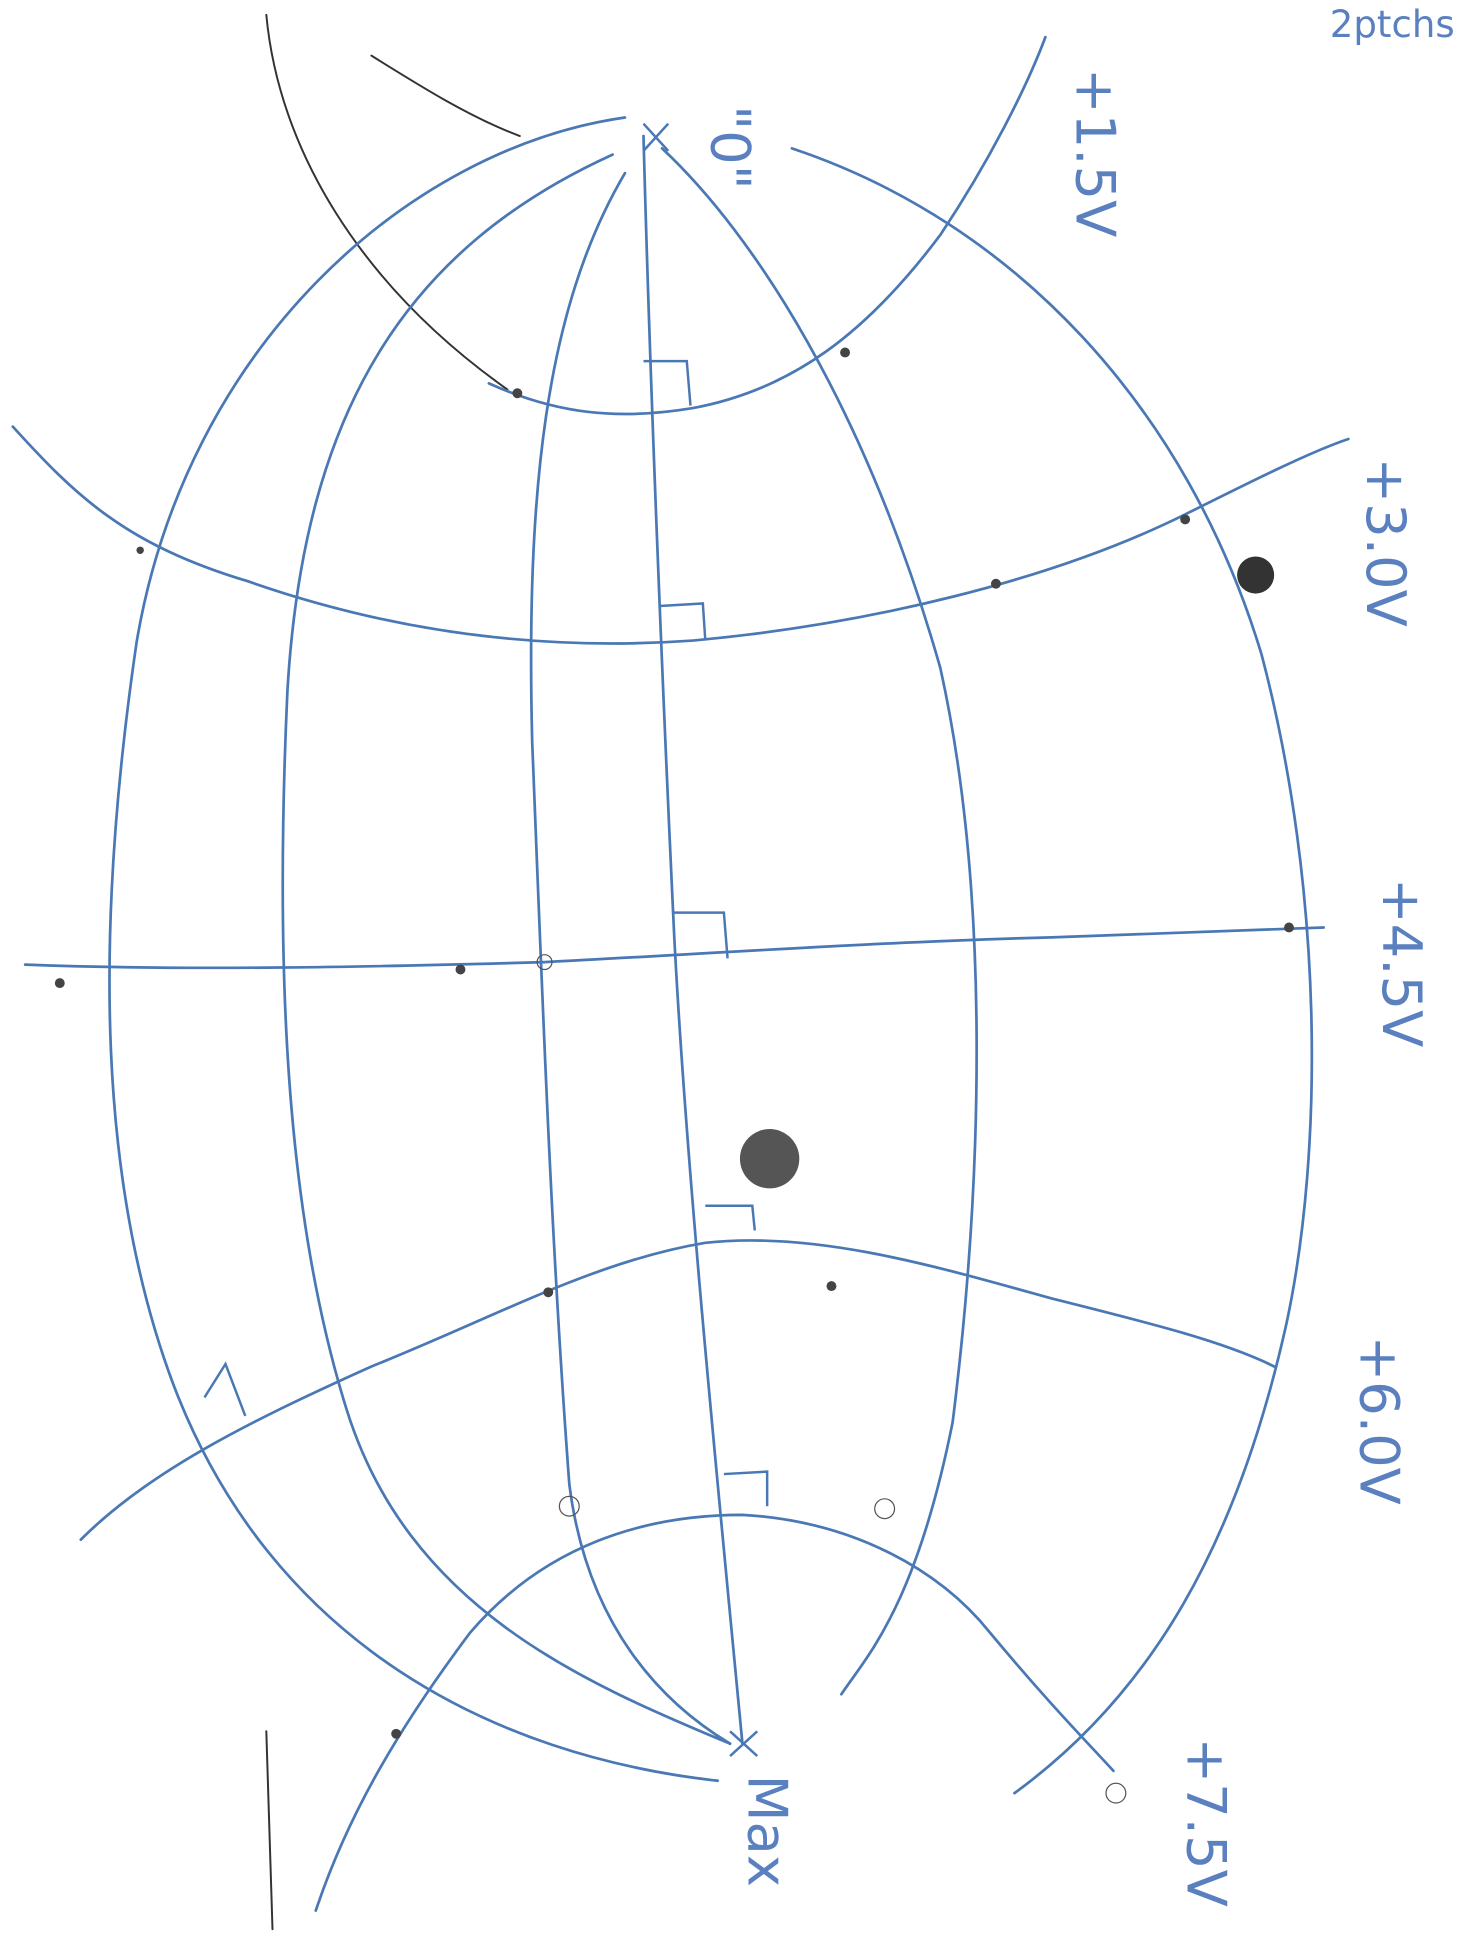  I want to click on max-cross, so click(744, 1743).